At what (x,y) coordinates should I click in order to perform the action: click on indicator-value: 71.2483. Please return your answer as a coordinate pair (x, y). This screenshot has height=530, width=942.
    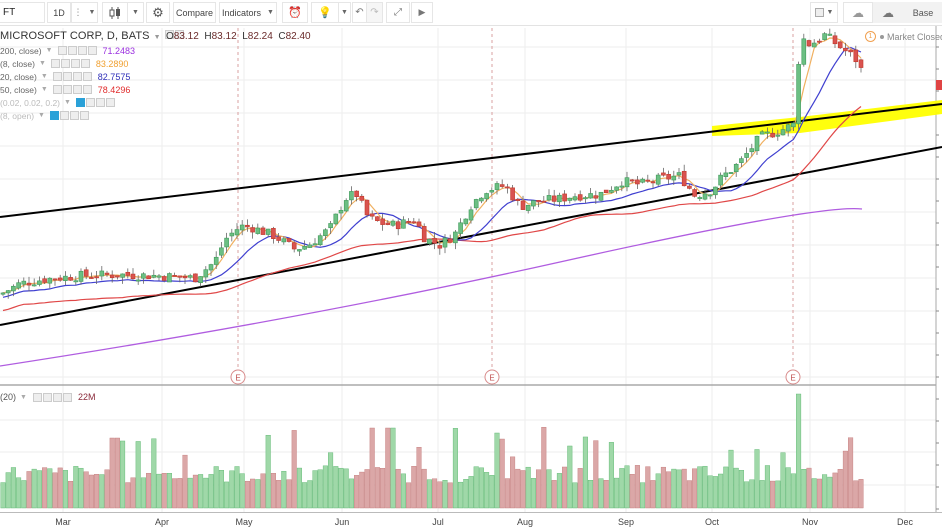
    Looking at the image, I should click on (119, 50).